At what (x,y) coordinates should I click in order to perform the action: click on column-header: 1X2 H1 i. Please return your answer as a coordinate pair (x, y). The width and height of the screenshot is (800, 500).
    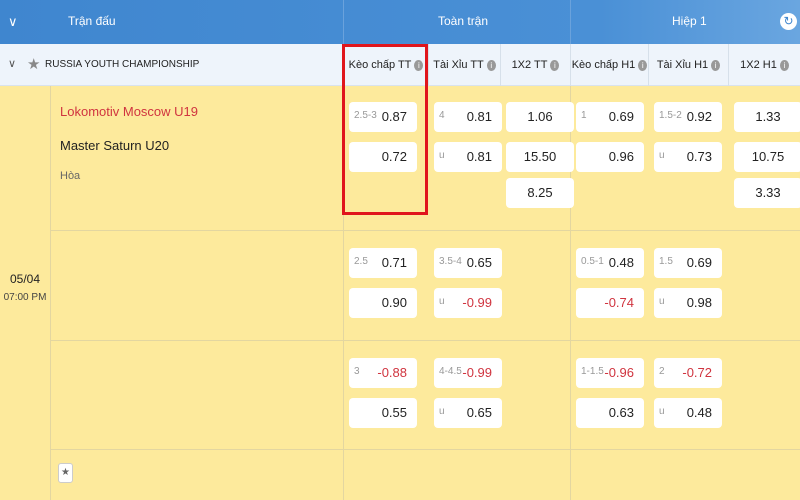
    Looking at the image, I should click on (764, 65).